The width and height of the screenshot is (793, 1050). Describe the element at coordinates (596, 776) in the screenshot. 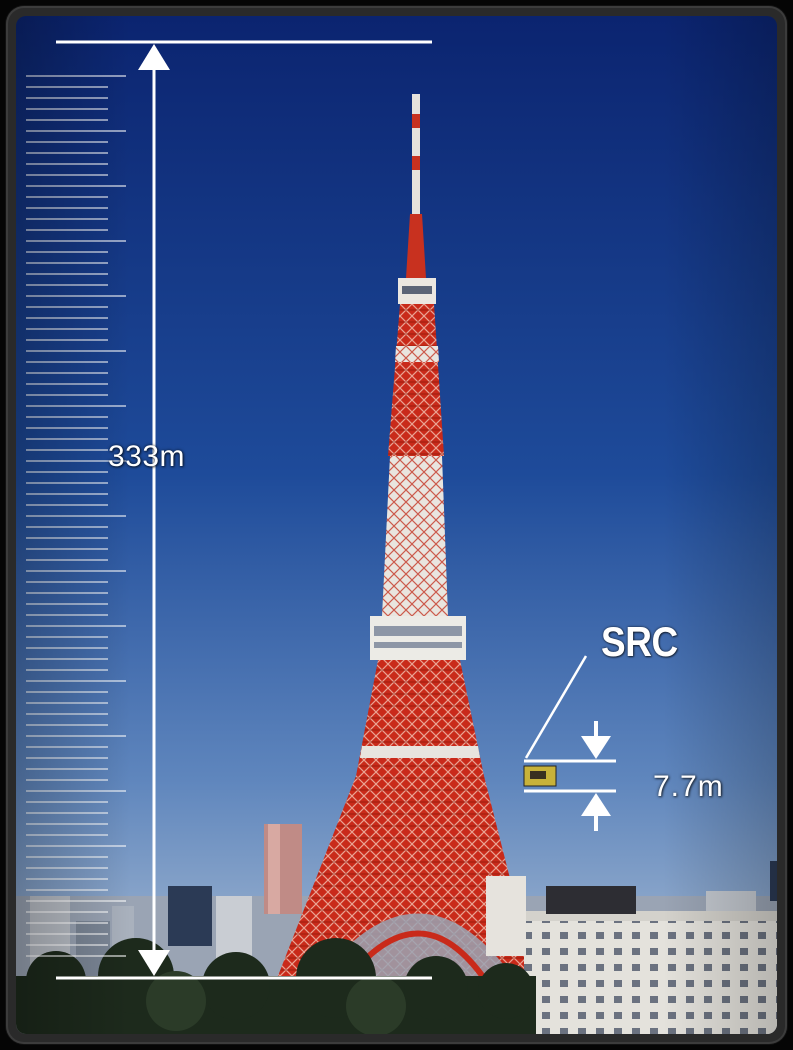

I see `src-size-arrows-icon` at that location.